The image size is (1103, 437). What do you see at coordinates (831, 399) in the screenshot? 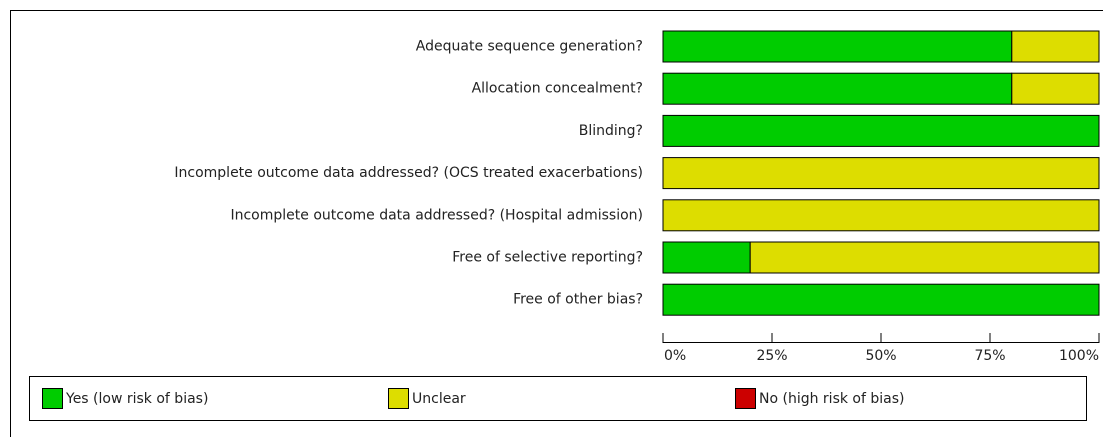
I see `legend-label: No (high risk of bias)` at bounding box center [831, 399].